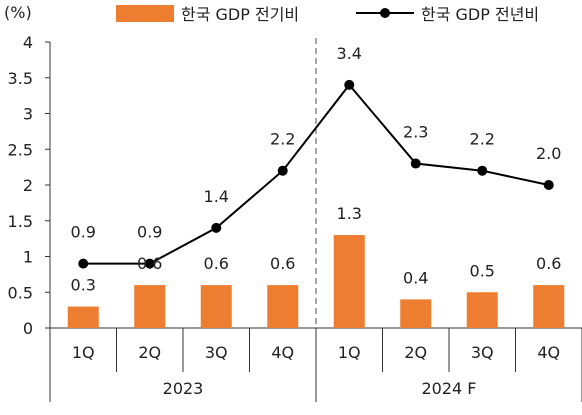 The width and height of the screenshot is (582, 415). What do you see at coordinates (145, 13) in the screenshot?
I see `legend-bar-swatch` at bounding box center [145, 13].